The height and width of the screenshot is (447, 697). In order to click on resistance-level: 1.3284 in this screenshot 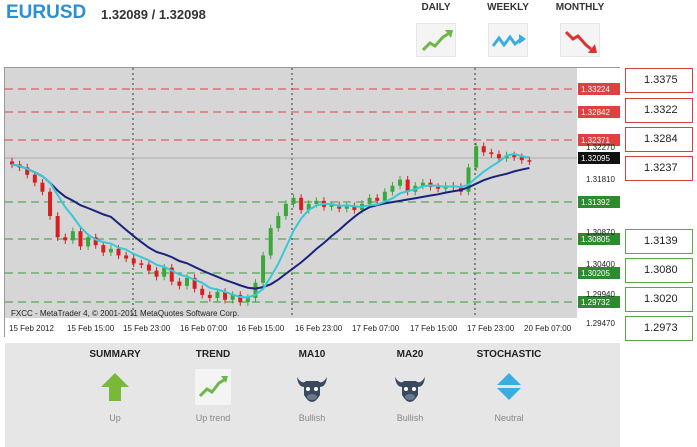, I will do `click(659, 139)`.